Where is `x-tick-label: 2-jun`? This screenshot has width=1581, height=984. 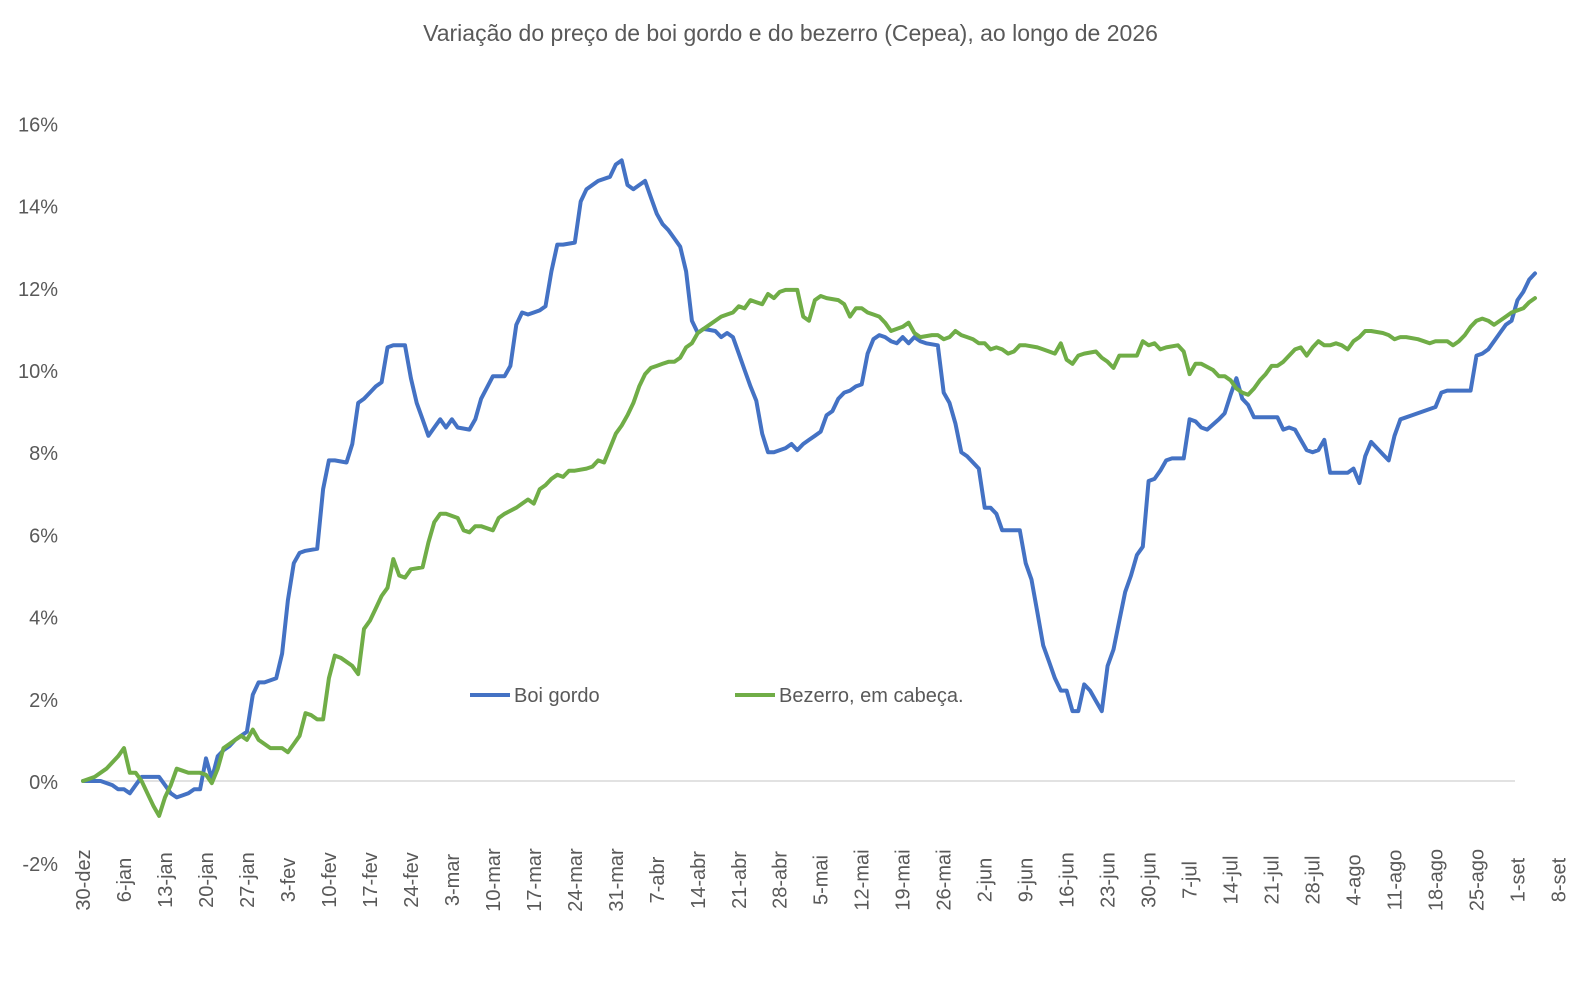 x-tick-label: 2-jun is located at coordinates (986, 880).